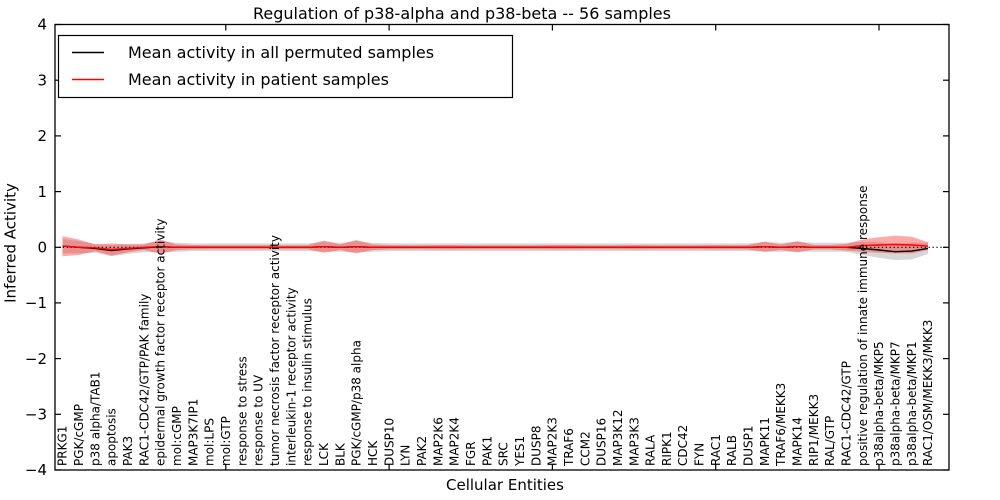 The width and height of the screenshot is (1000, 500). What do you see at coordinates (749, 445) in the screenshot?
I see `x-category-label: DUSP1` at bounding box center [749, 445].